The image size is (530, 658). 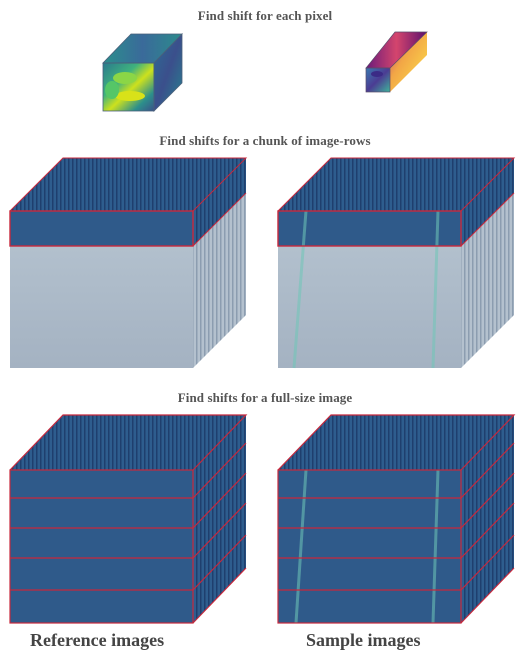 What do you see at coordinates (265, 397) in the screenshot?
I see `title-full-shift: Find shifts for a full-size image` at bounding box center [265, 397].